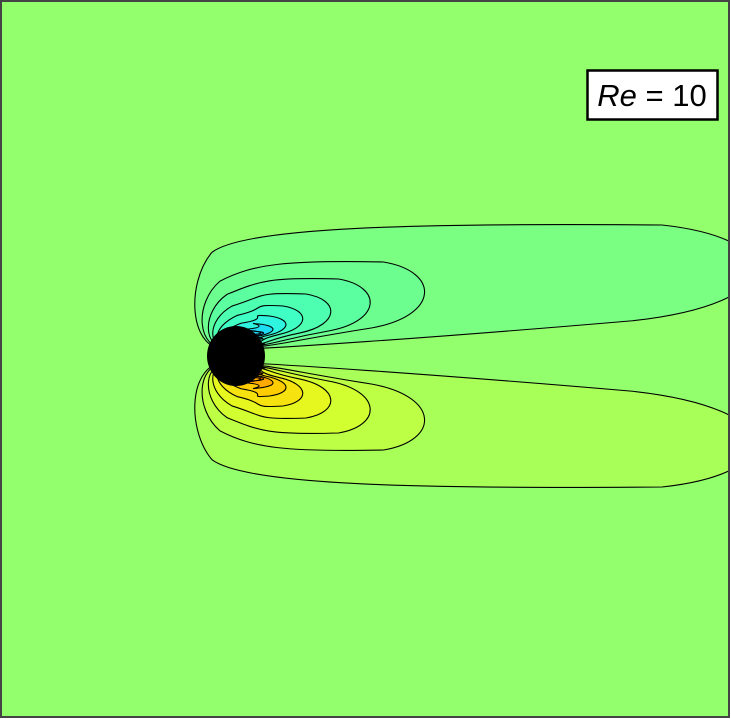 This screenshot has width=731, height=719. I want to click on cylinder, so click(236, 356).